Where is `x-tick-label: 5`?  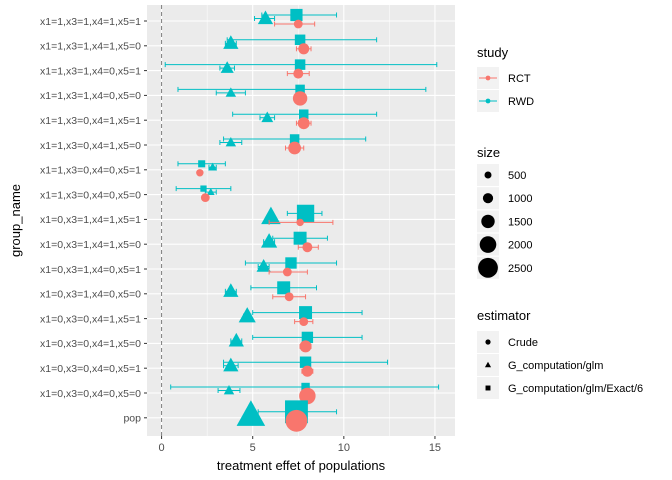
x-tick-label: 5 is located at coordinates (253, 448).